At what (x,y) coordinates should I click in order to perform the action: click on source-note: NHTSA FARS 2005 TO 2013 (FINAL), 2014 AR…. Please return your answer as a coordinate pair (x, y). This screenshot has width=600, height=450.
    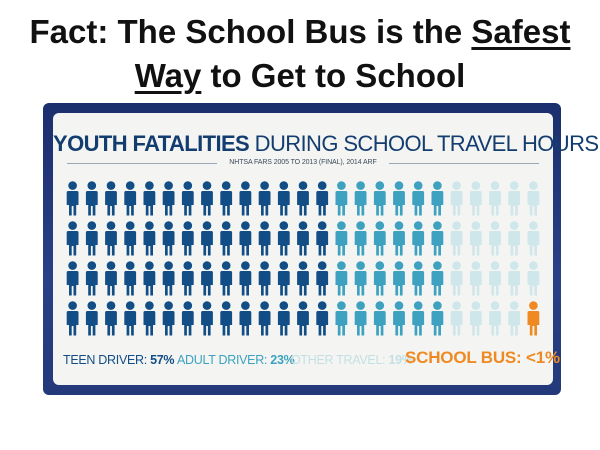
    Looking at the image, I should click on (303, 162).